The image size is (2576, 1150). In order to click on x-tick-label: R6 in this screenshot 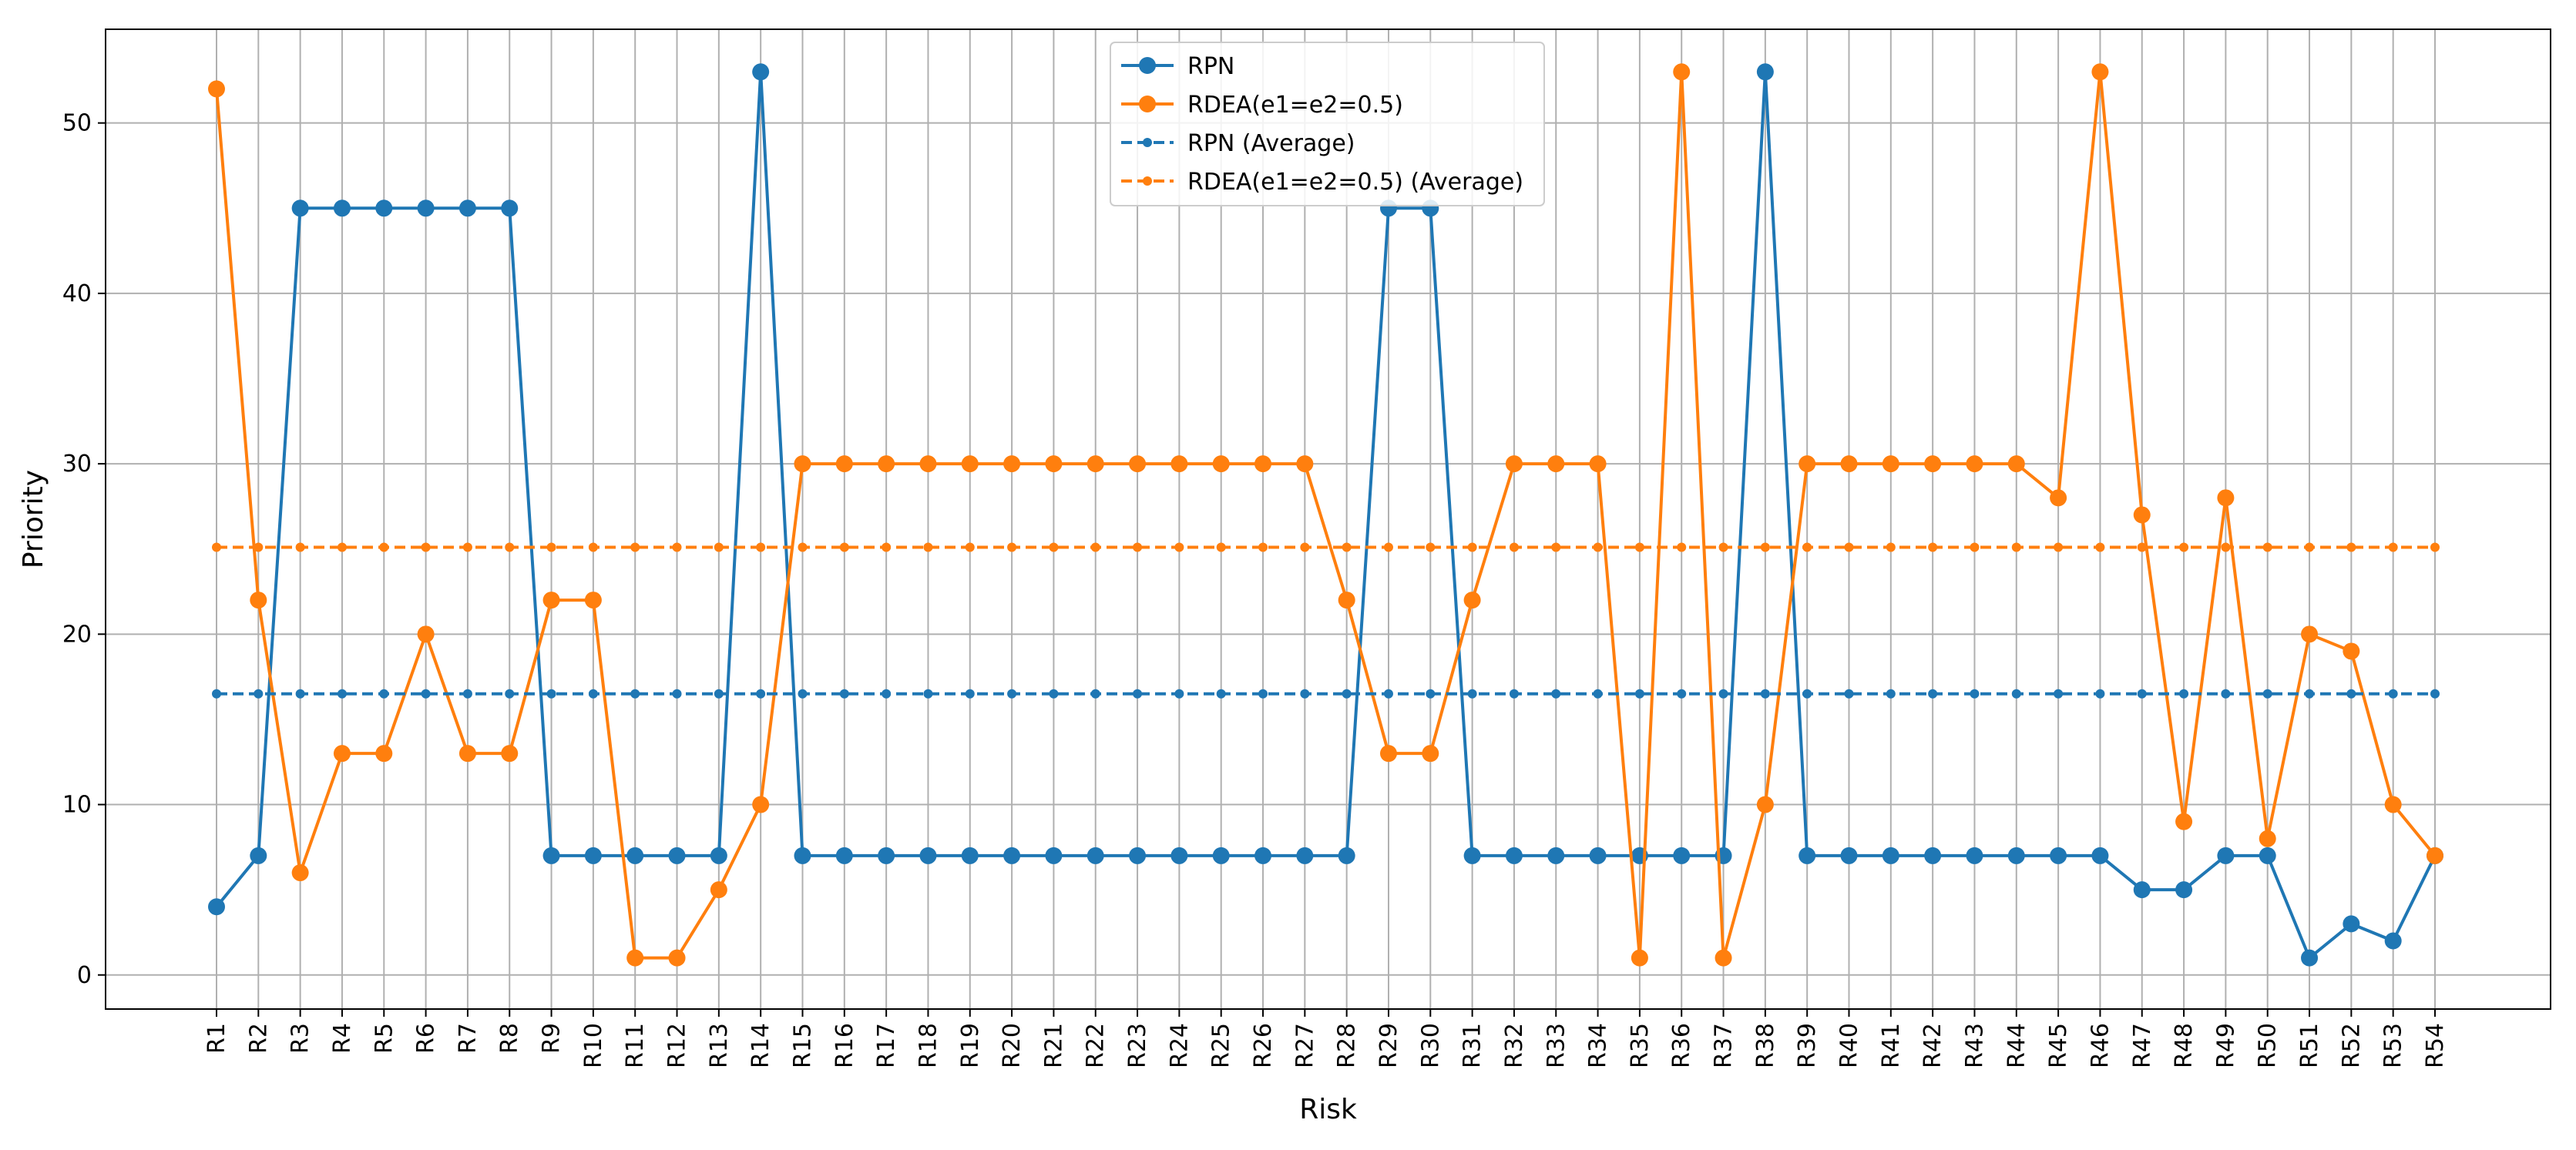, I will do `click(426, 1038)`.